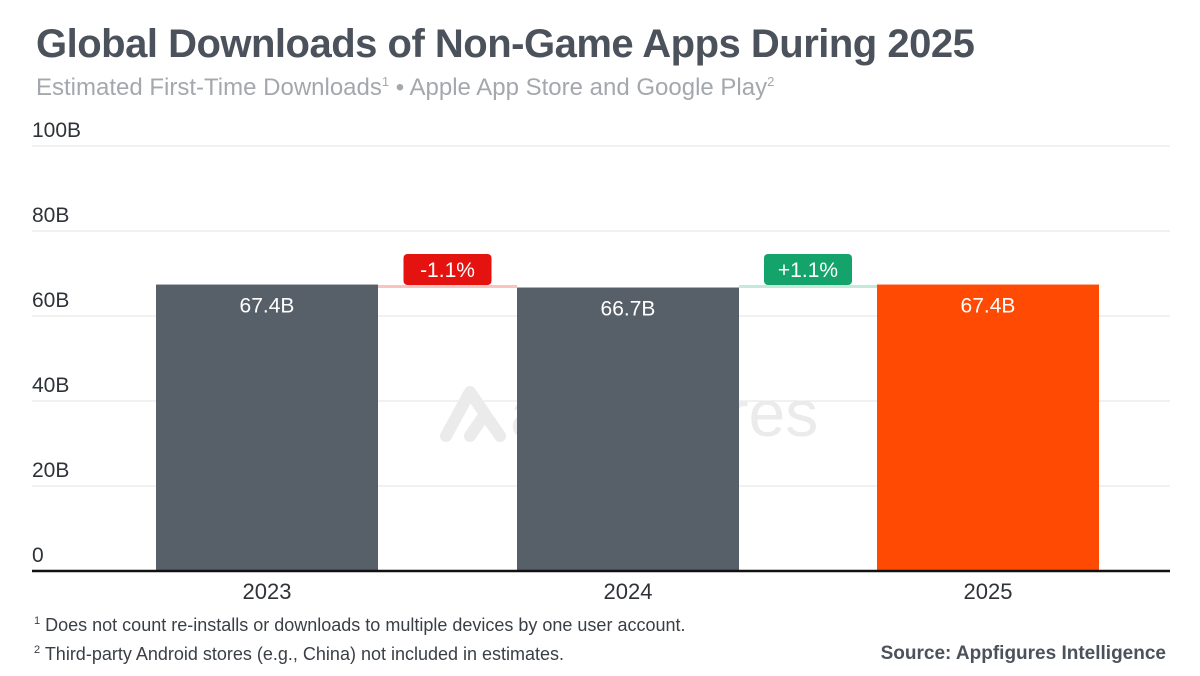 This screenshot has width=1200, height=676. I want to click on subtitle-text: Estimated First-Time Downloads, so click(209, 87).